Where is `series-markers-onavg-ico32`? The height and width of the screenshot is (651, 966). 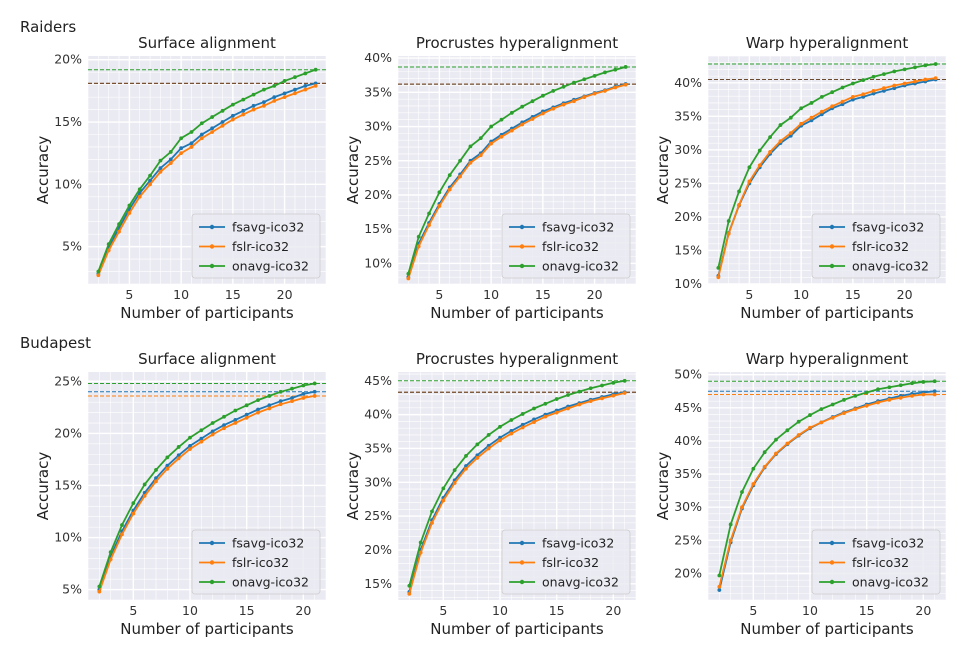 series-markers-onavg-ico32 is located at coordinates (517, 170).